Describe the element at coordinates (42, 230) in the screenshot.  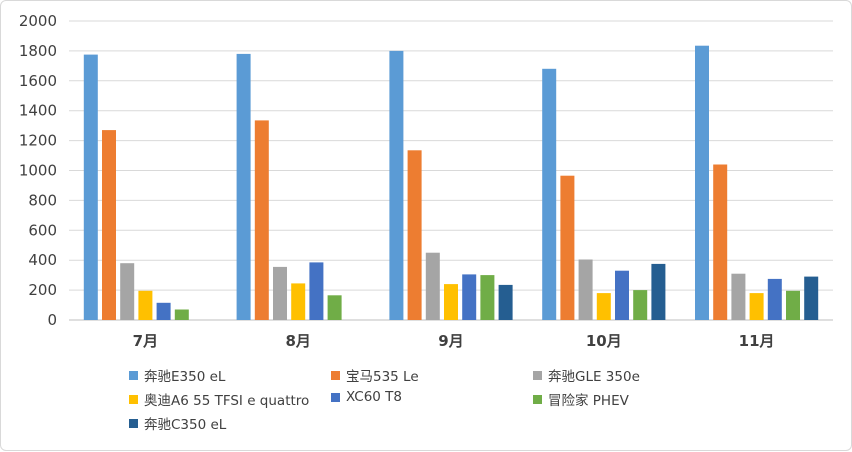
I see `y-tick-label: 600` at that location.